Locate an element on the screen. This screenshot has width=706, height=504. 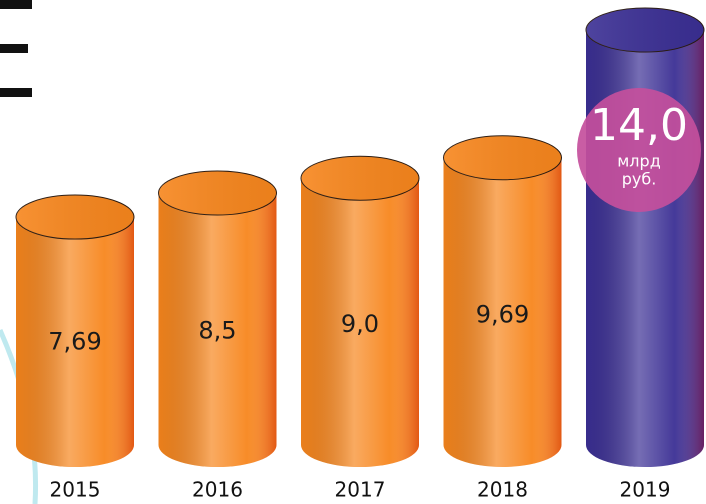
x-tick-label: 2017 is located at coordinates (360, 490).